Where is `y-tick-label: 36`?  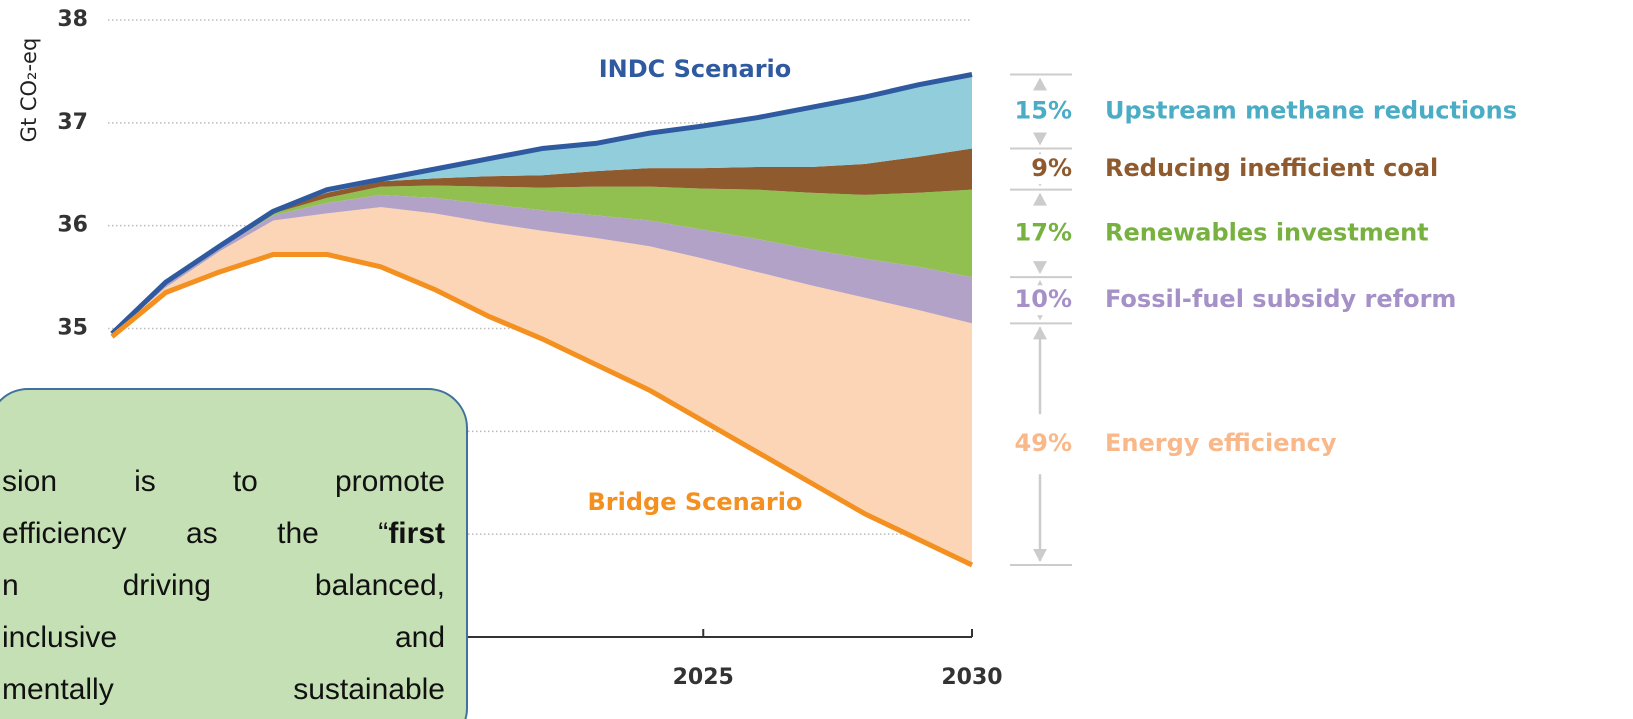 y-tick-label: 36 is located at coordinates (72, 225).